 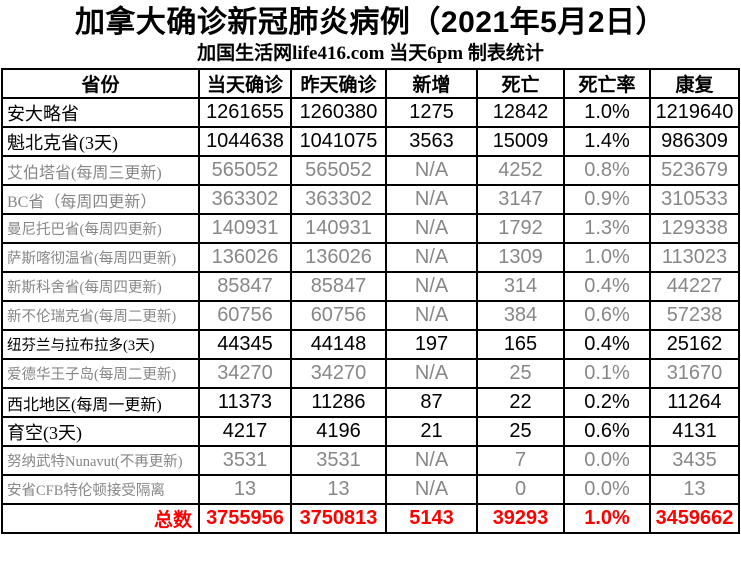 I want to click on col-header-yesterday-confirmed: 昨天确诊, so click(x=338, y=83).